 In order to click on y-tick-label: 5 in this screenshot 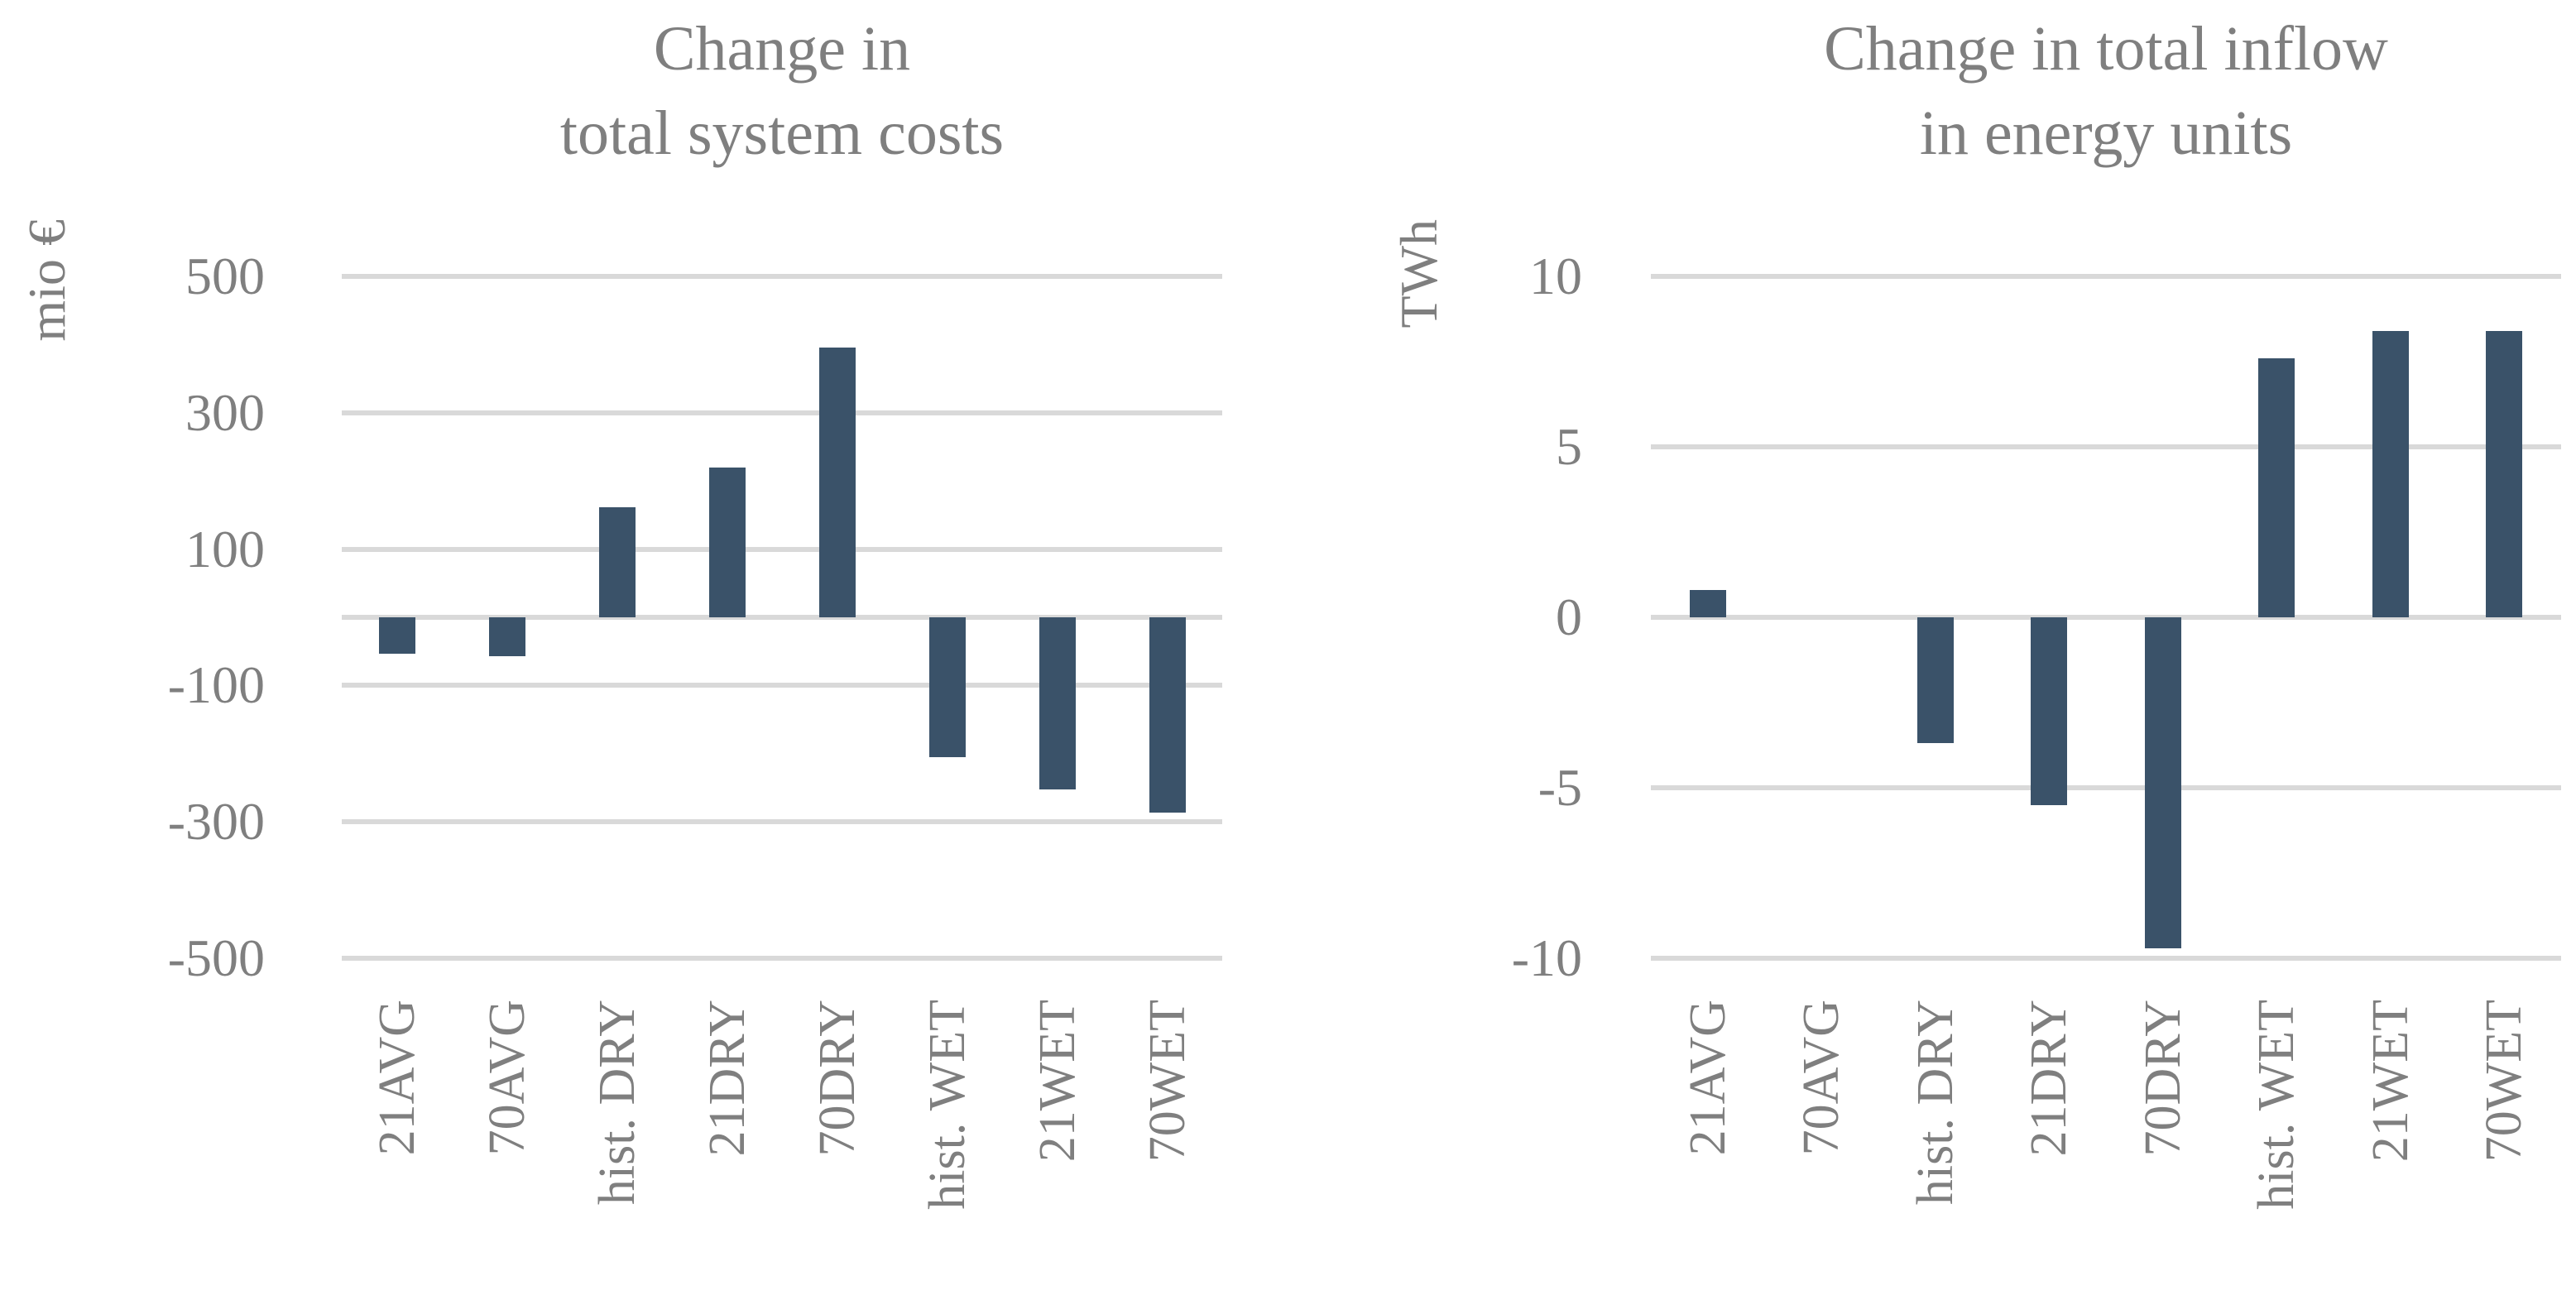, I will do `click(1569, 446)`.